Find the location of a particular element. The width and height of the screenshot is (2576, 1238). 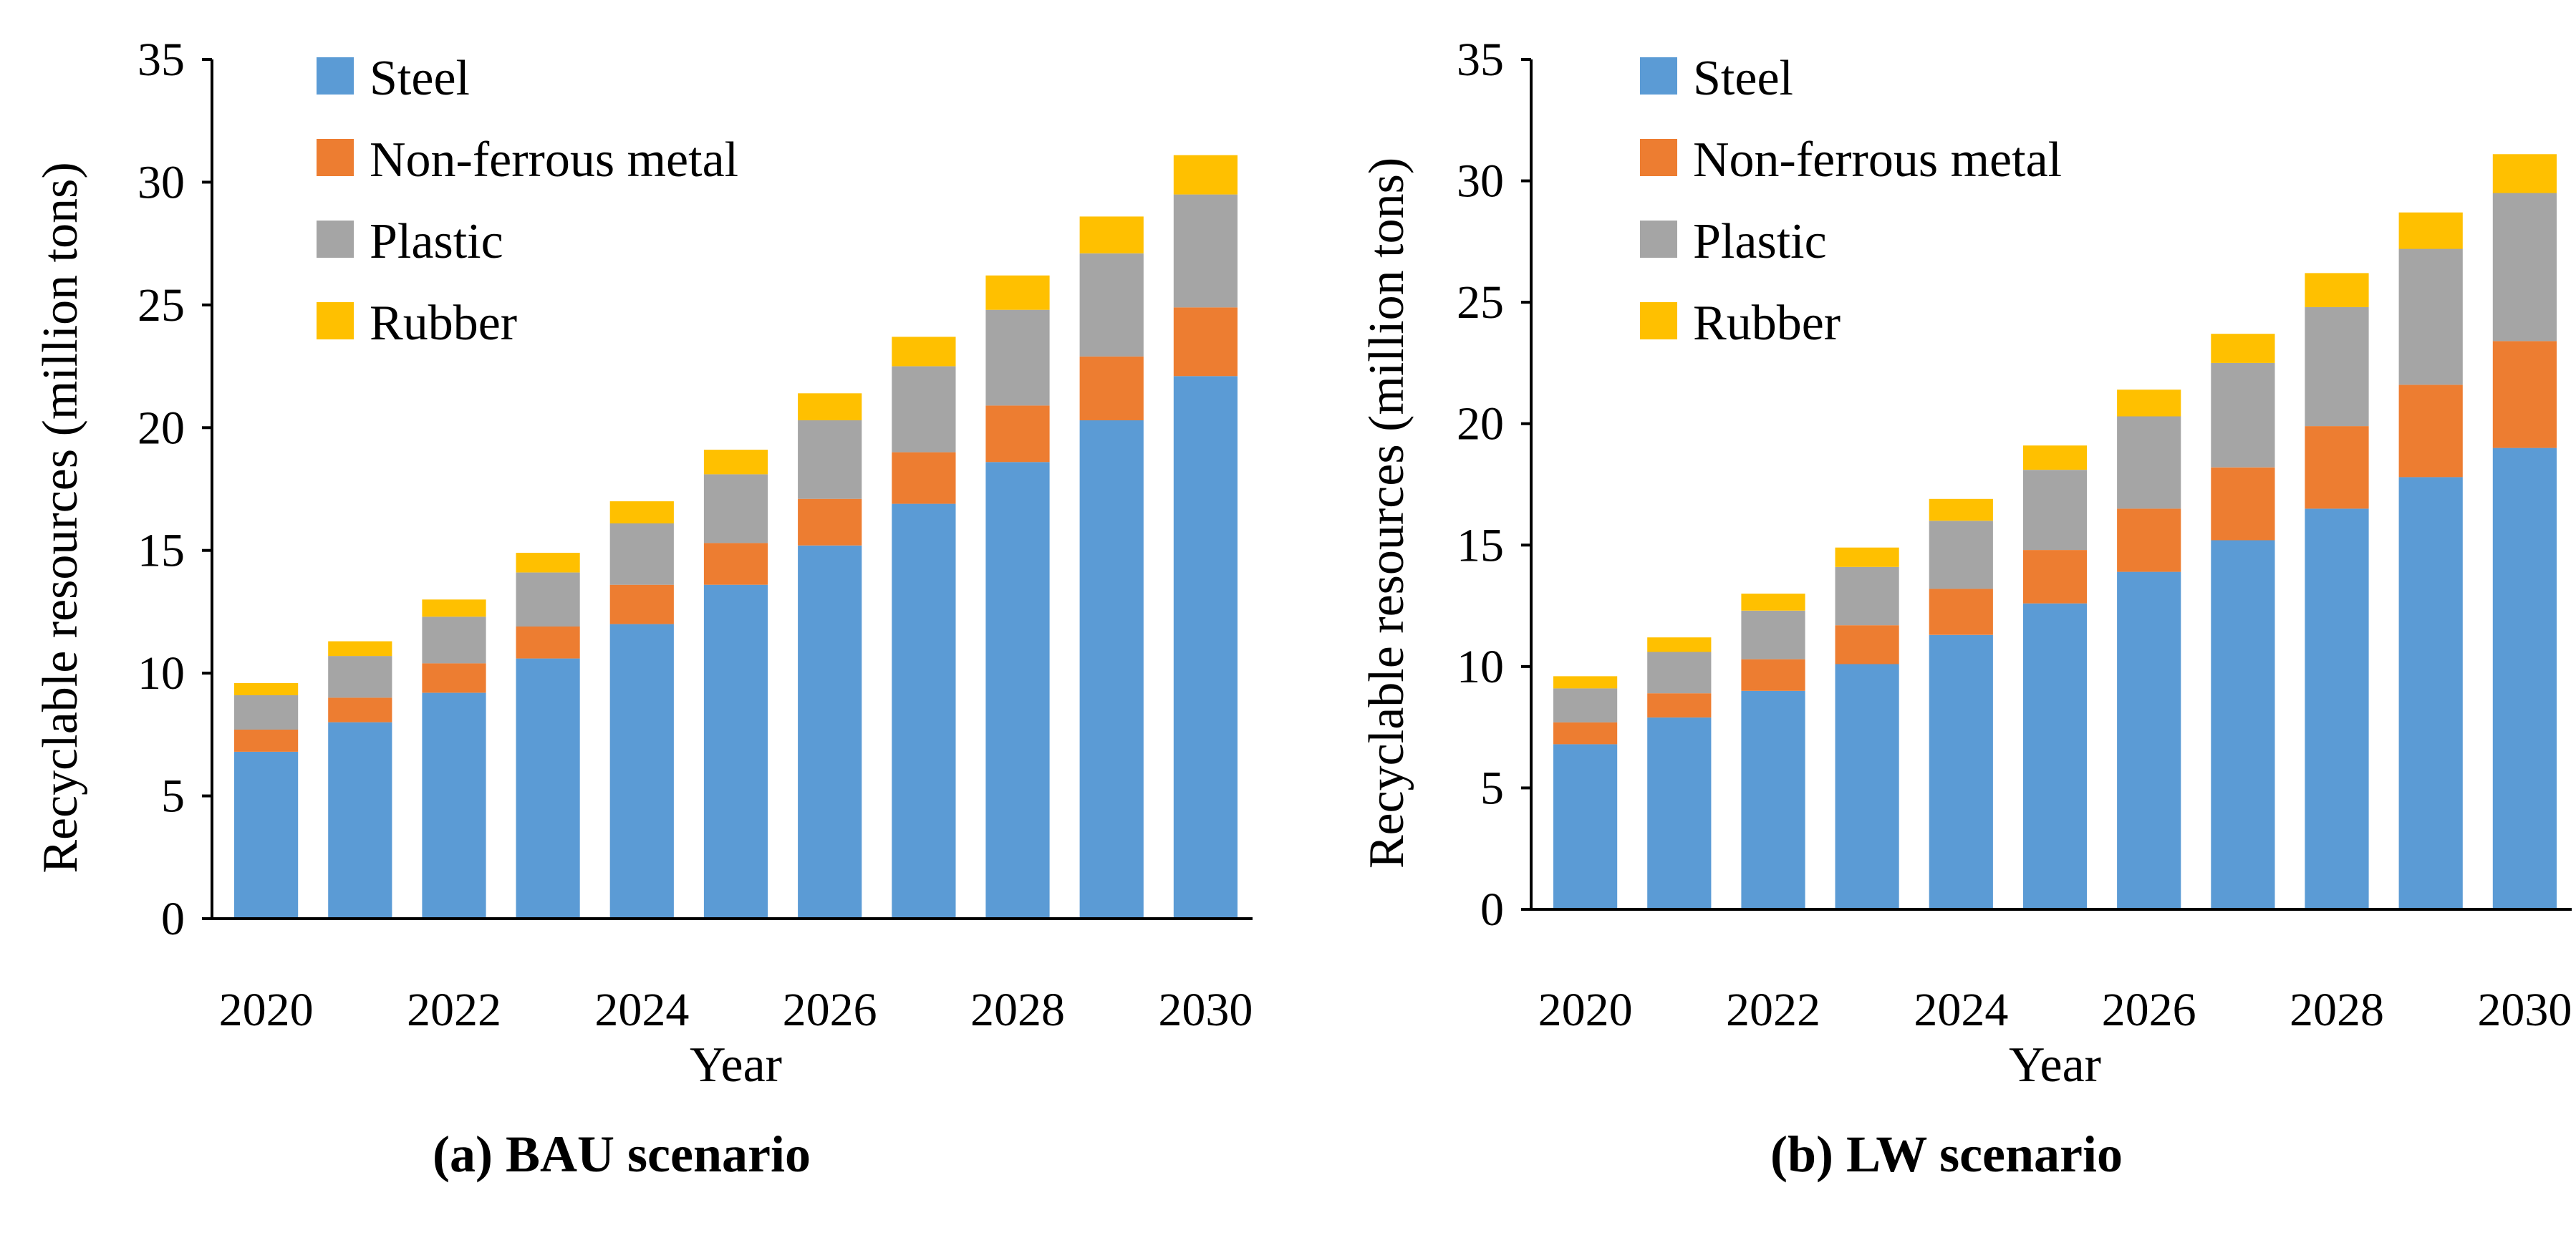

panel-b-bar-steel-2026 is located at coordinates (2149, 740).